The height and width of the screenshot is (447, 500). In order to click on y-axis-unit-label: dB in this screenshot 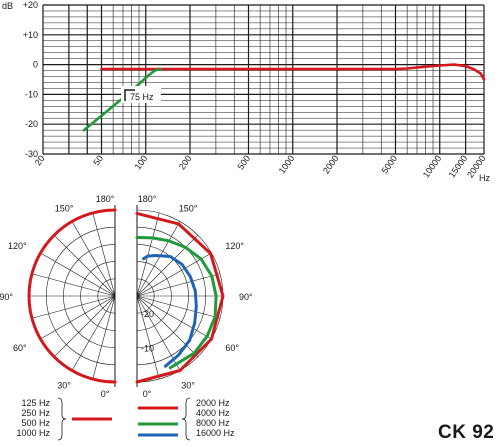, I will do `click(7, 6)`.